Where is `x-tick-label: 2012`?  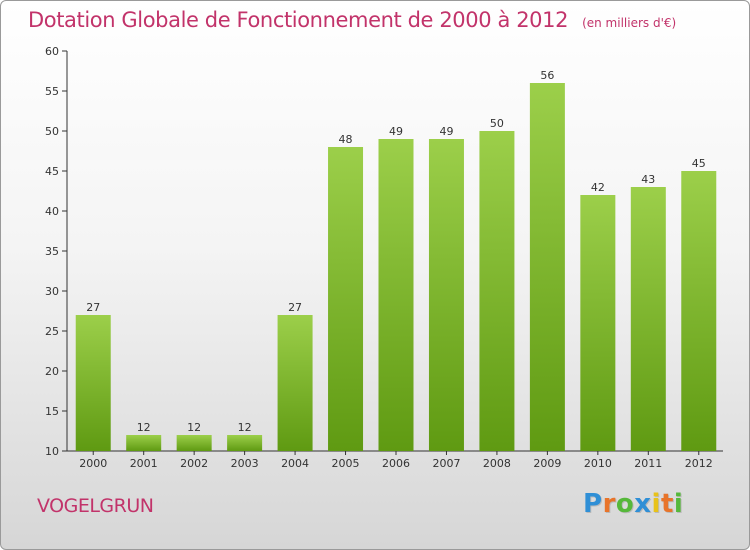
x-tick-label: 2012 is located at coordinates (699, 463).